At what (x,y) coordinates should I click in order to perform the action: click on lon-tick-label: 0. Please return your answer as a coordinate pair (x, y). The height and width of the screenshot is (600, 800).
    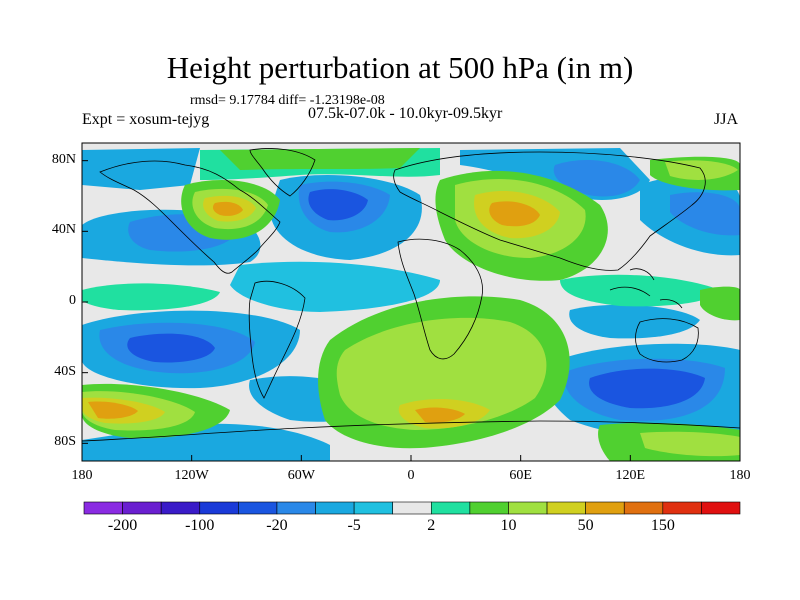
    Looking at the image, I should click on (411, 475).